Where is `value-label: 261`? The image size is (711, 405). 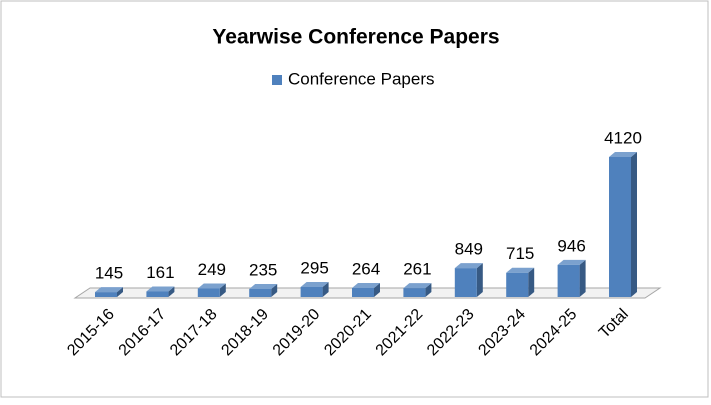
value-label: 261 is located at coordinates (417, 269).